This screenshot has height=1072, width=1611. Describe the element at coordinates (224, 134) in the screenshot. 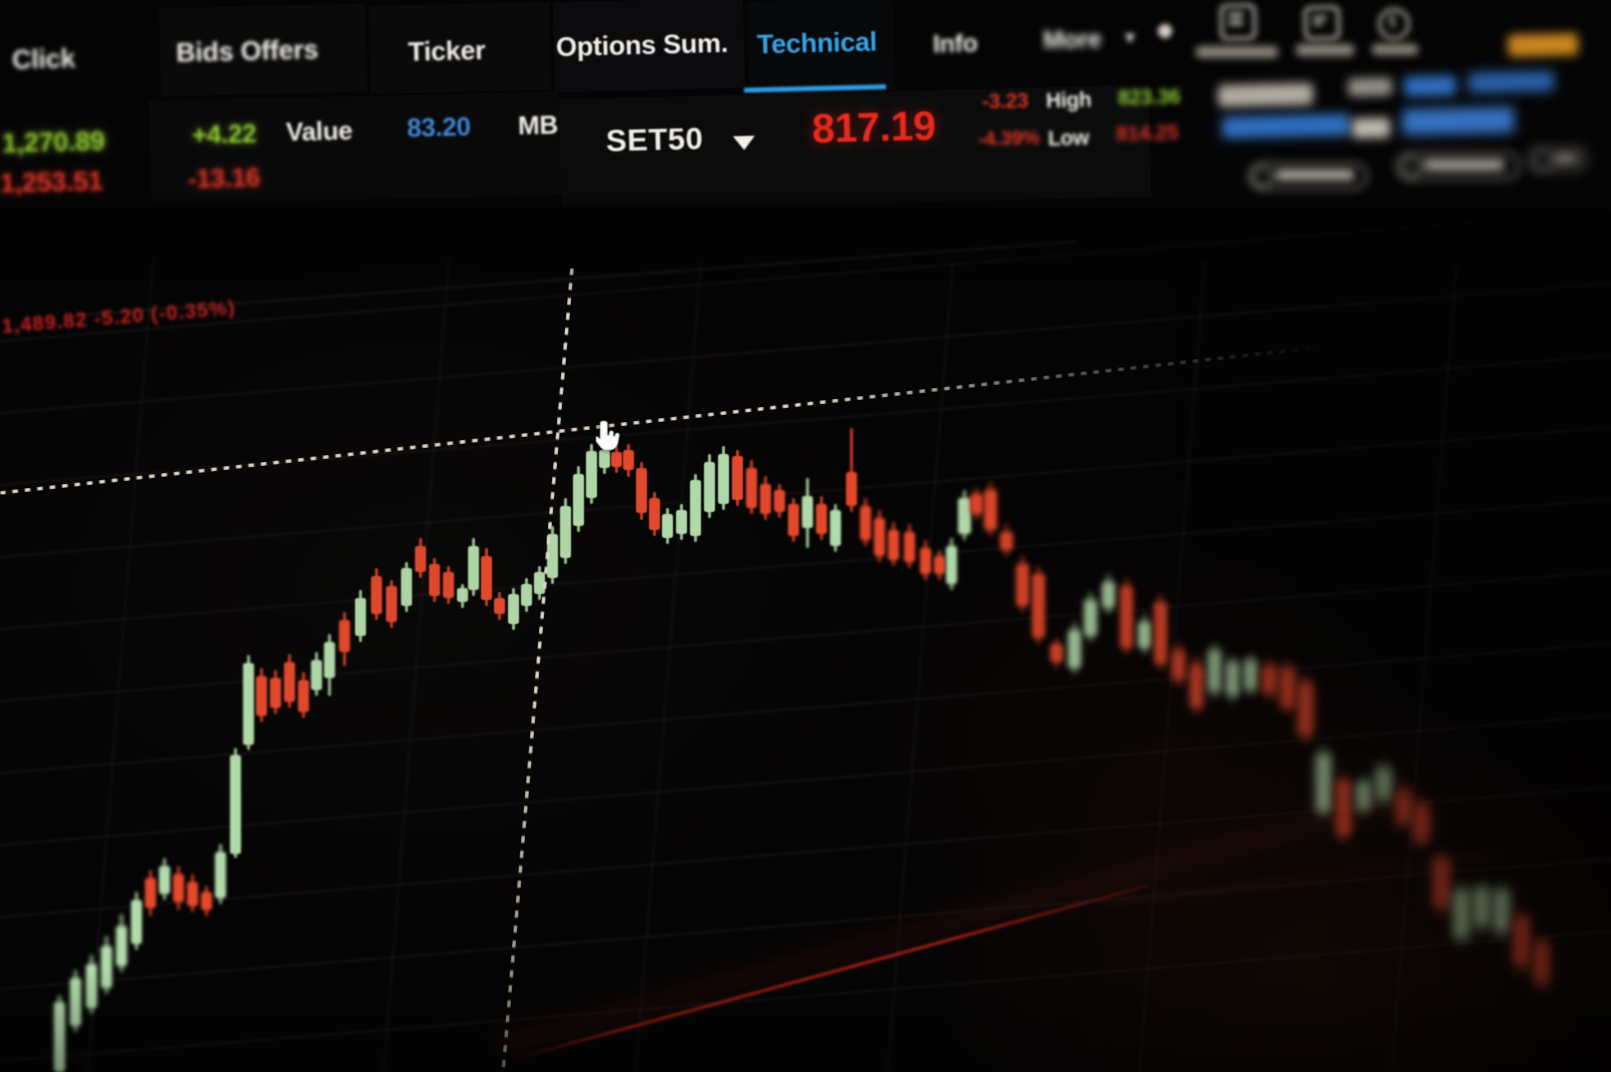

I see `change-up-value: +4.22` at that location.